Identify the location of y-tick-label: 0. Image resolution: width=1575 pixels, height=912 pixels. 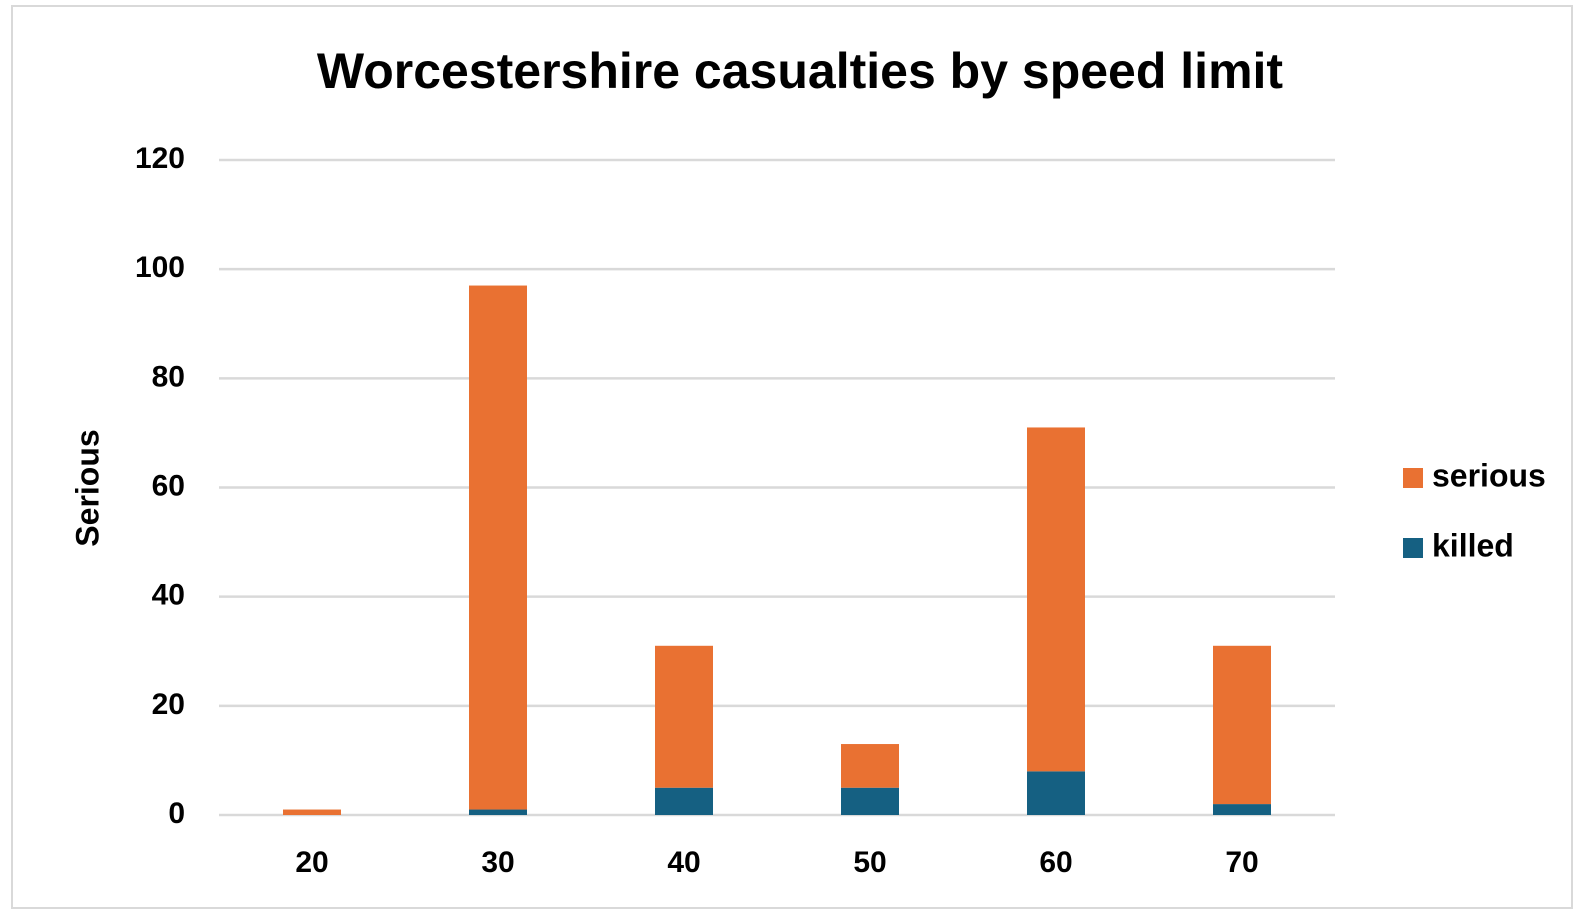
(176, 813).